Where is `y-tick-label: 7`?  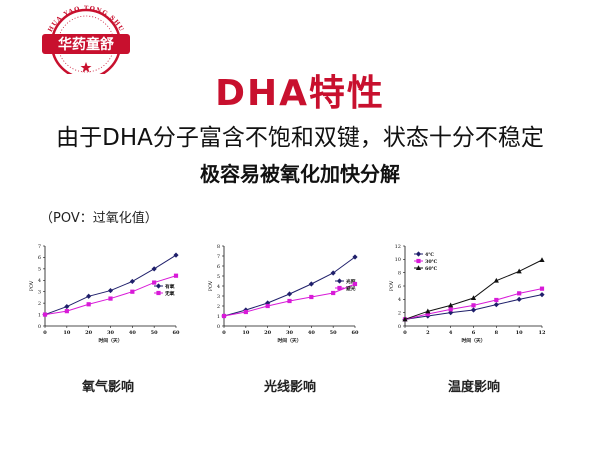
y-tick-label: 7 is located at coordinates (218, 257).